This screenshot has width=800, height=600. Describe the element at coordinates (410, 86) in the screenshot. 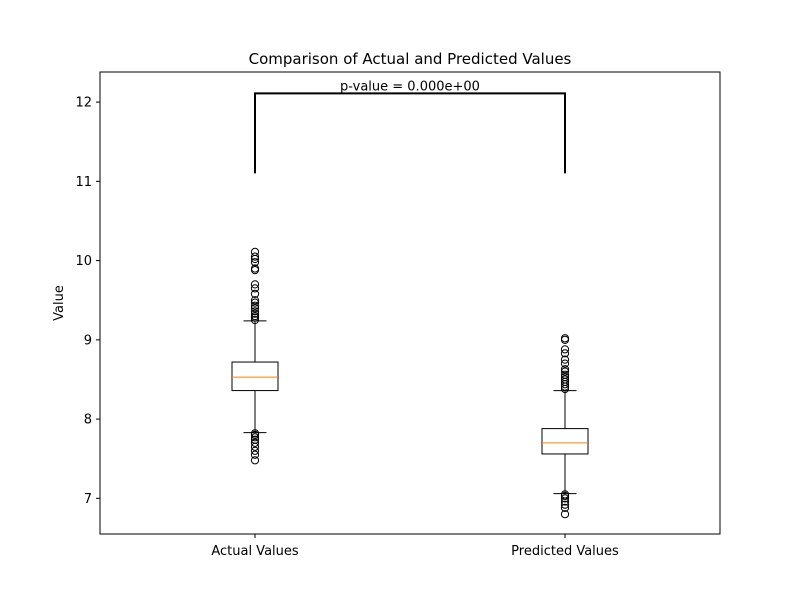

I see `p-value-label: p-value = 0.000e+00` at that location.